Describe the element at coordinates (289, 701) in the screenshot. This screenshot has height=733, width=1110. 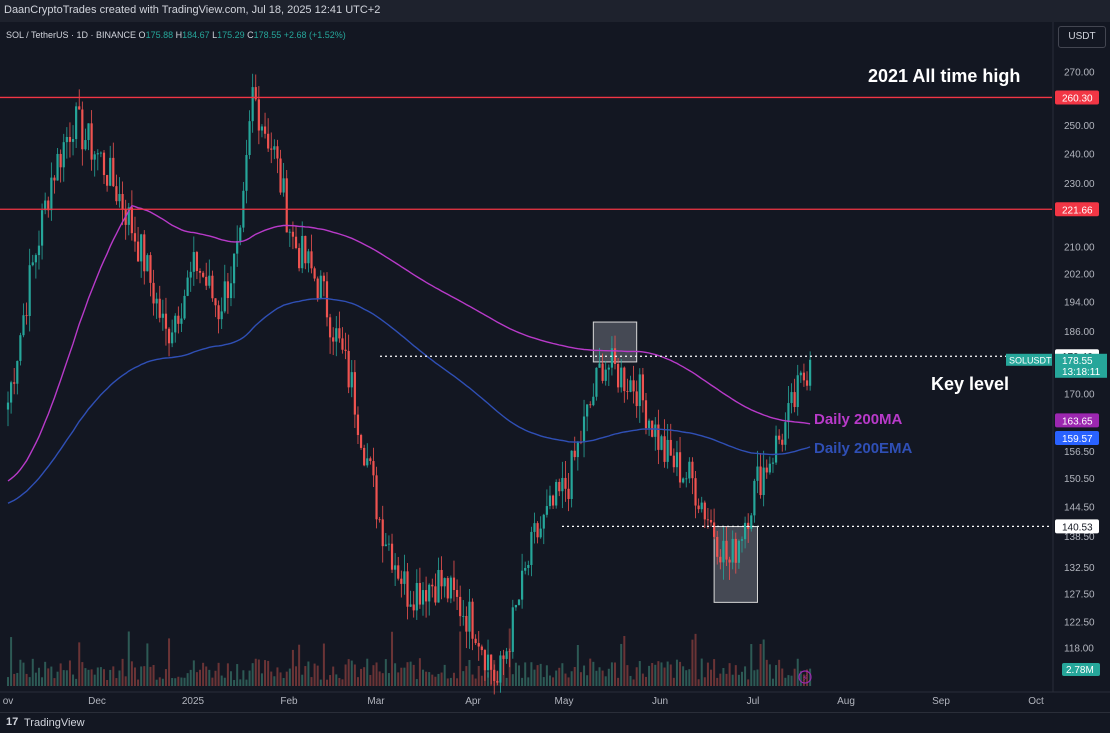
I see `x-tick-label: Feb` at that location.